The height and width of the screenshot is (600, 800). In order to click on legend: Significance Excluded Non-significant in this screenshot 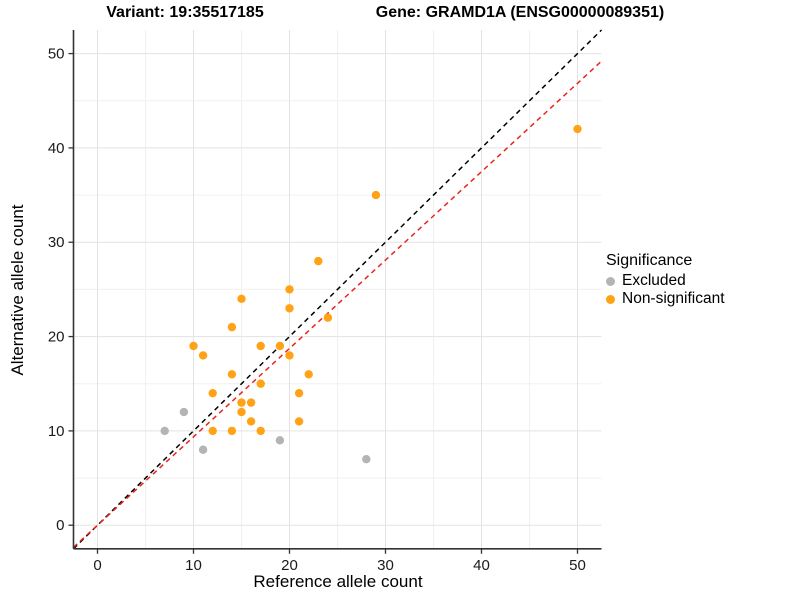, I will do `click(701, 280)`.